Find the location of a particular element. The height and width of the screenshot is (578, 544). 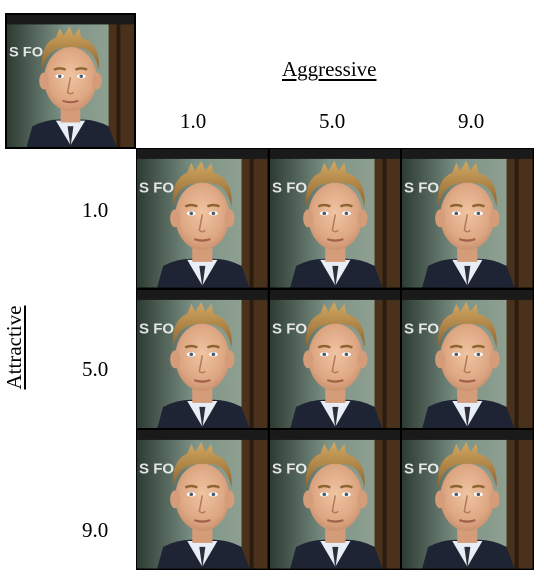

x-tick-3: 9.0 is located at coordinates (471, 121).